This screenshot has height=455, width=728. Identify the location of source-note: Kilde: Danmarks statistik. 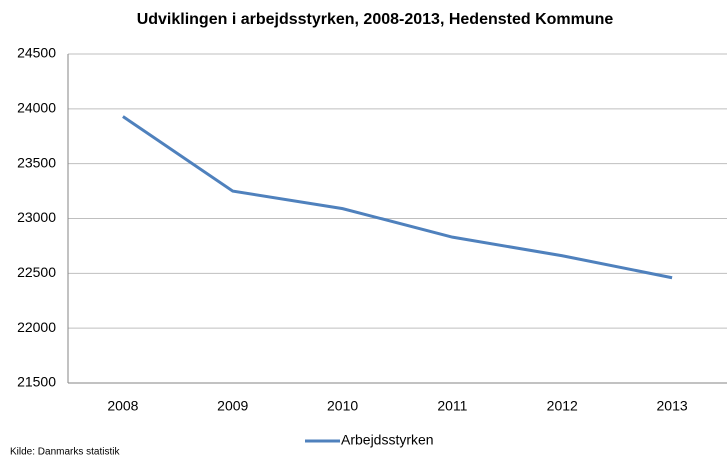
(65, 451).